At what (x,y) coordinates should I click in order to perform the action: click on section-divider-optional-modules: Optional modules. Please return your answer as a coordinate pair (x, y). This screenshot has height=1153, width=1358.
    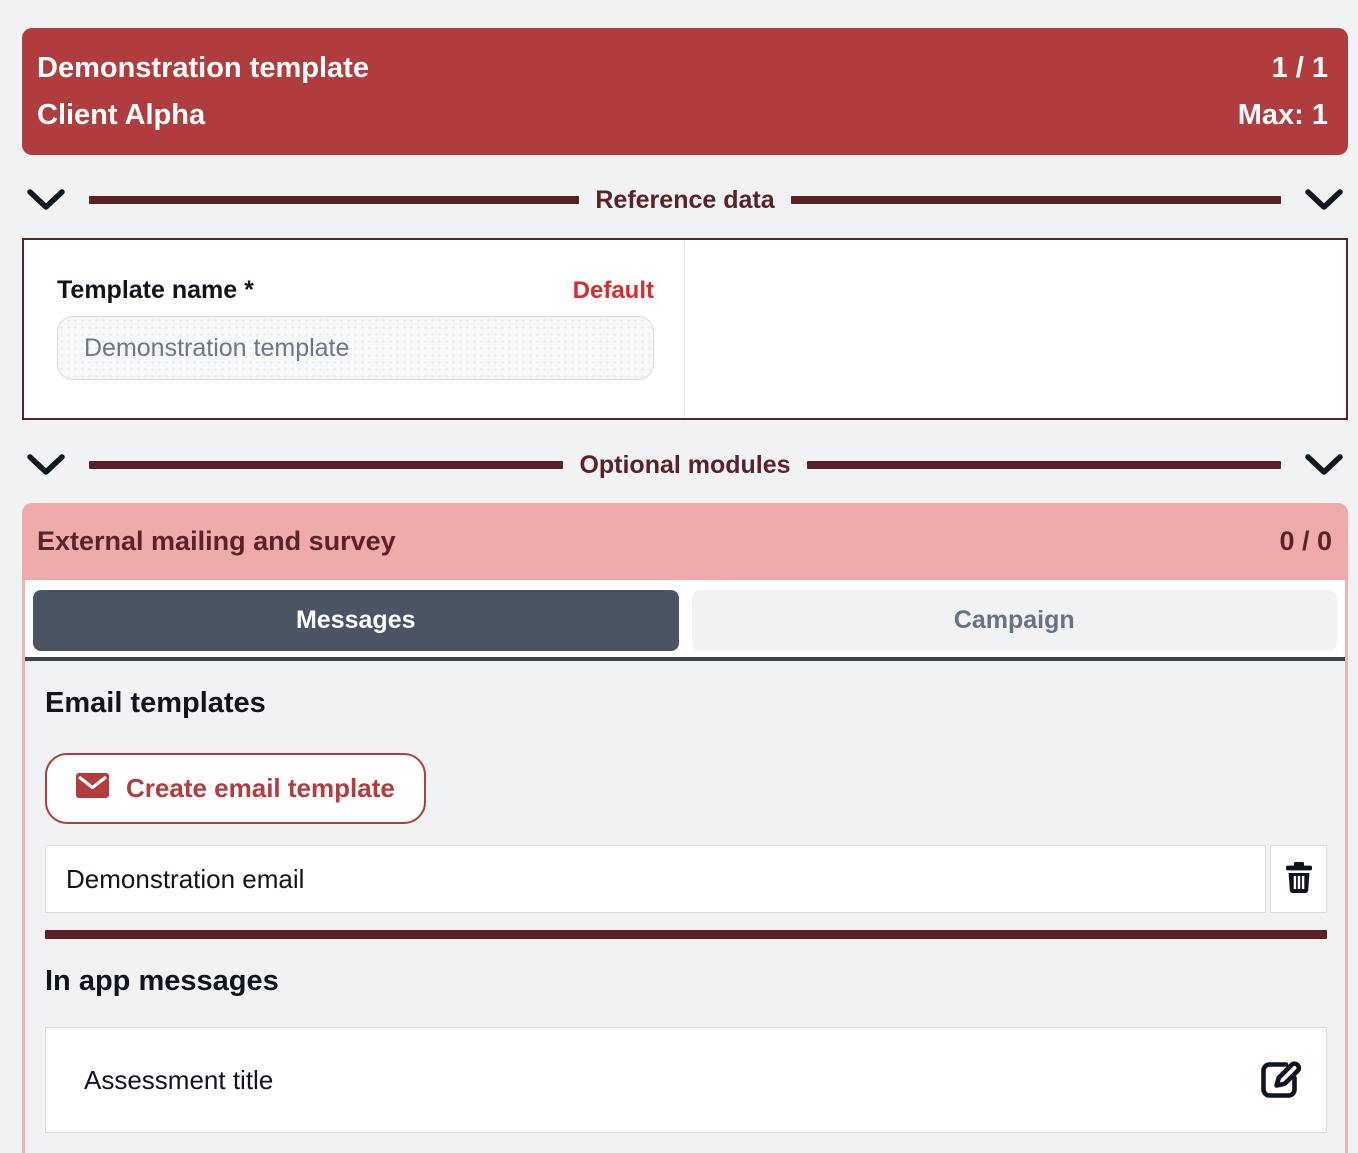
    Looking at the image, I should click on (685, 465).